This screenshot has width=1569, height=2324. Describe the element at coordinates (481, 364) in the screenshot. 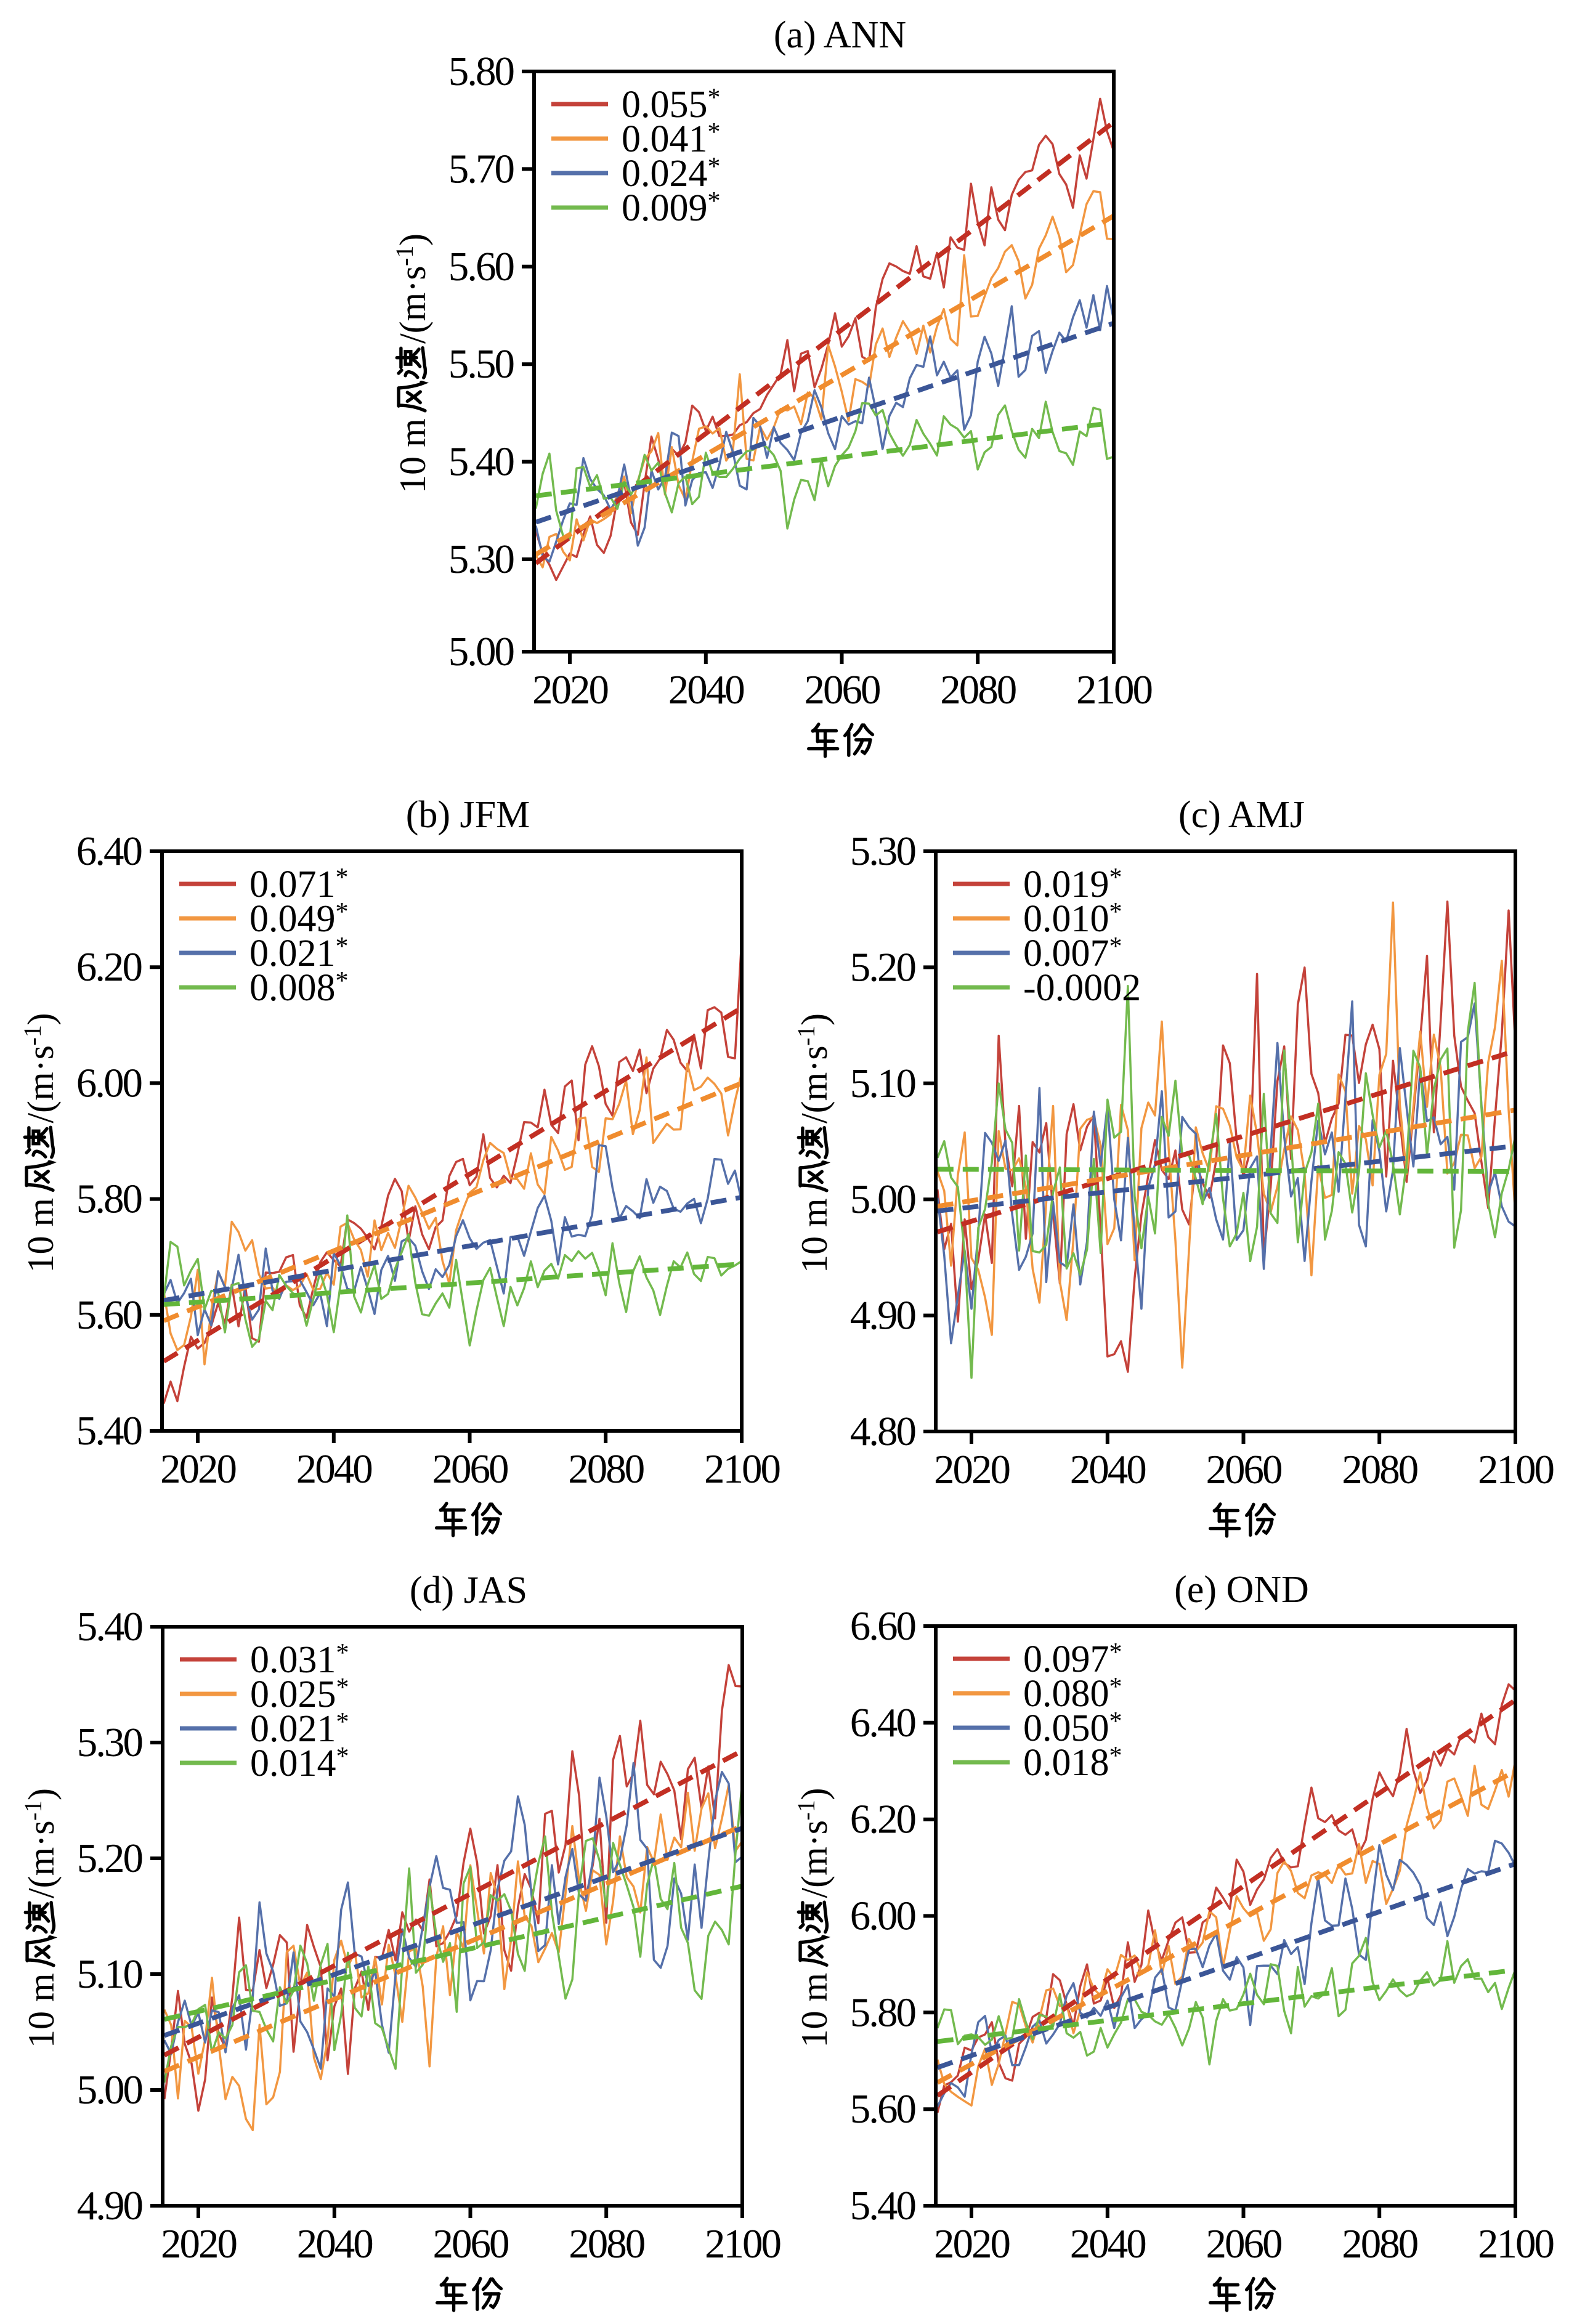

I see `svg-text: 5.50` at that location.